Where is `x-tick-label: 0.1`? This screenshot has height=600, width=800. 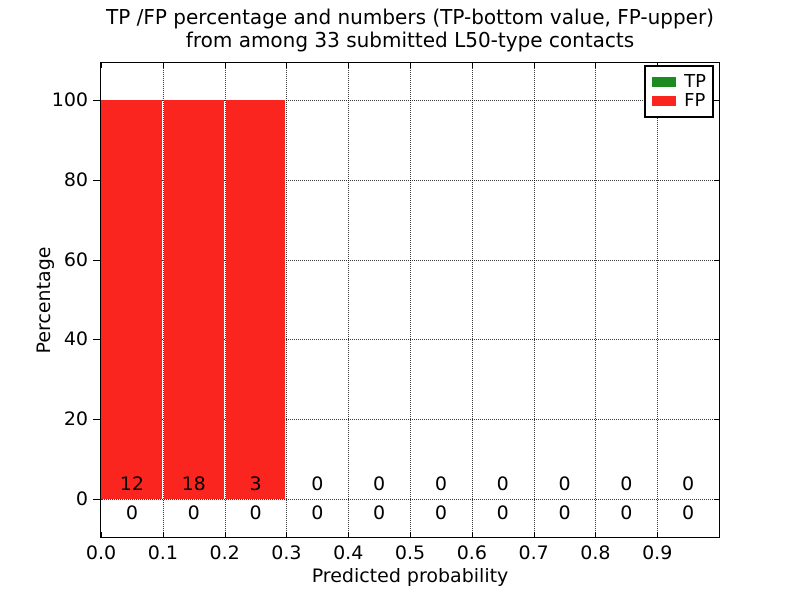
x-tick-label: 0.1 is located at coordinates (162, 553).